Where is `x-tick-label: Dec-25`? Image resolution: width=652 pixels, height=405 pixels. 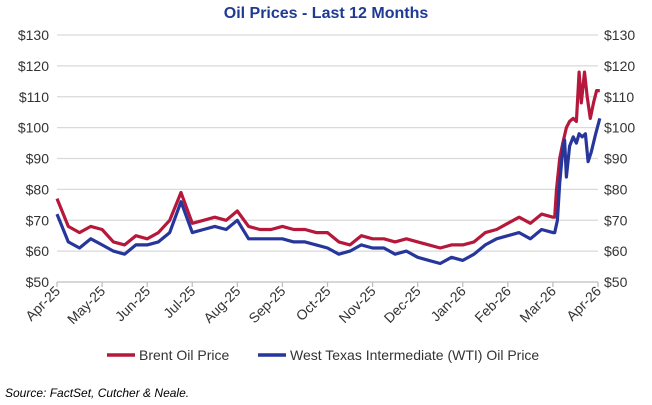 x-tick-label: Dec-25 is located at coordinates (402, 304).